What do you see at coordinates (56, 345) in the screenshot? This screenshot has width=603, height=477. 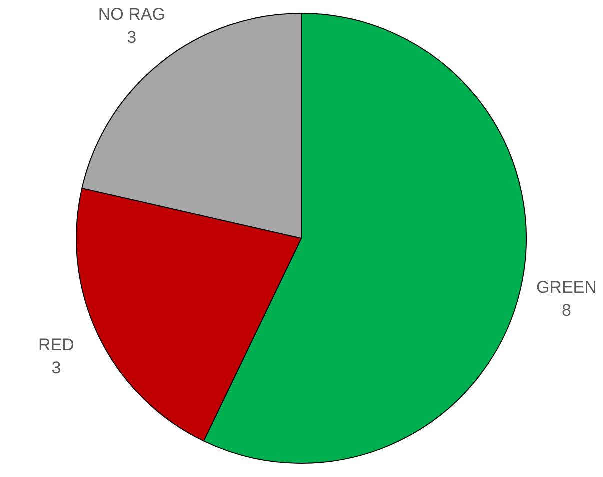 I see `slice-label: RED` at bounding box center [56, 345].